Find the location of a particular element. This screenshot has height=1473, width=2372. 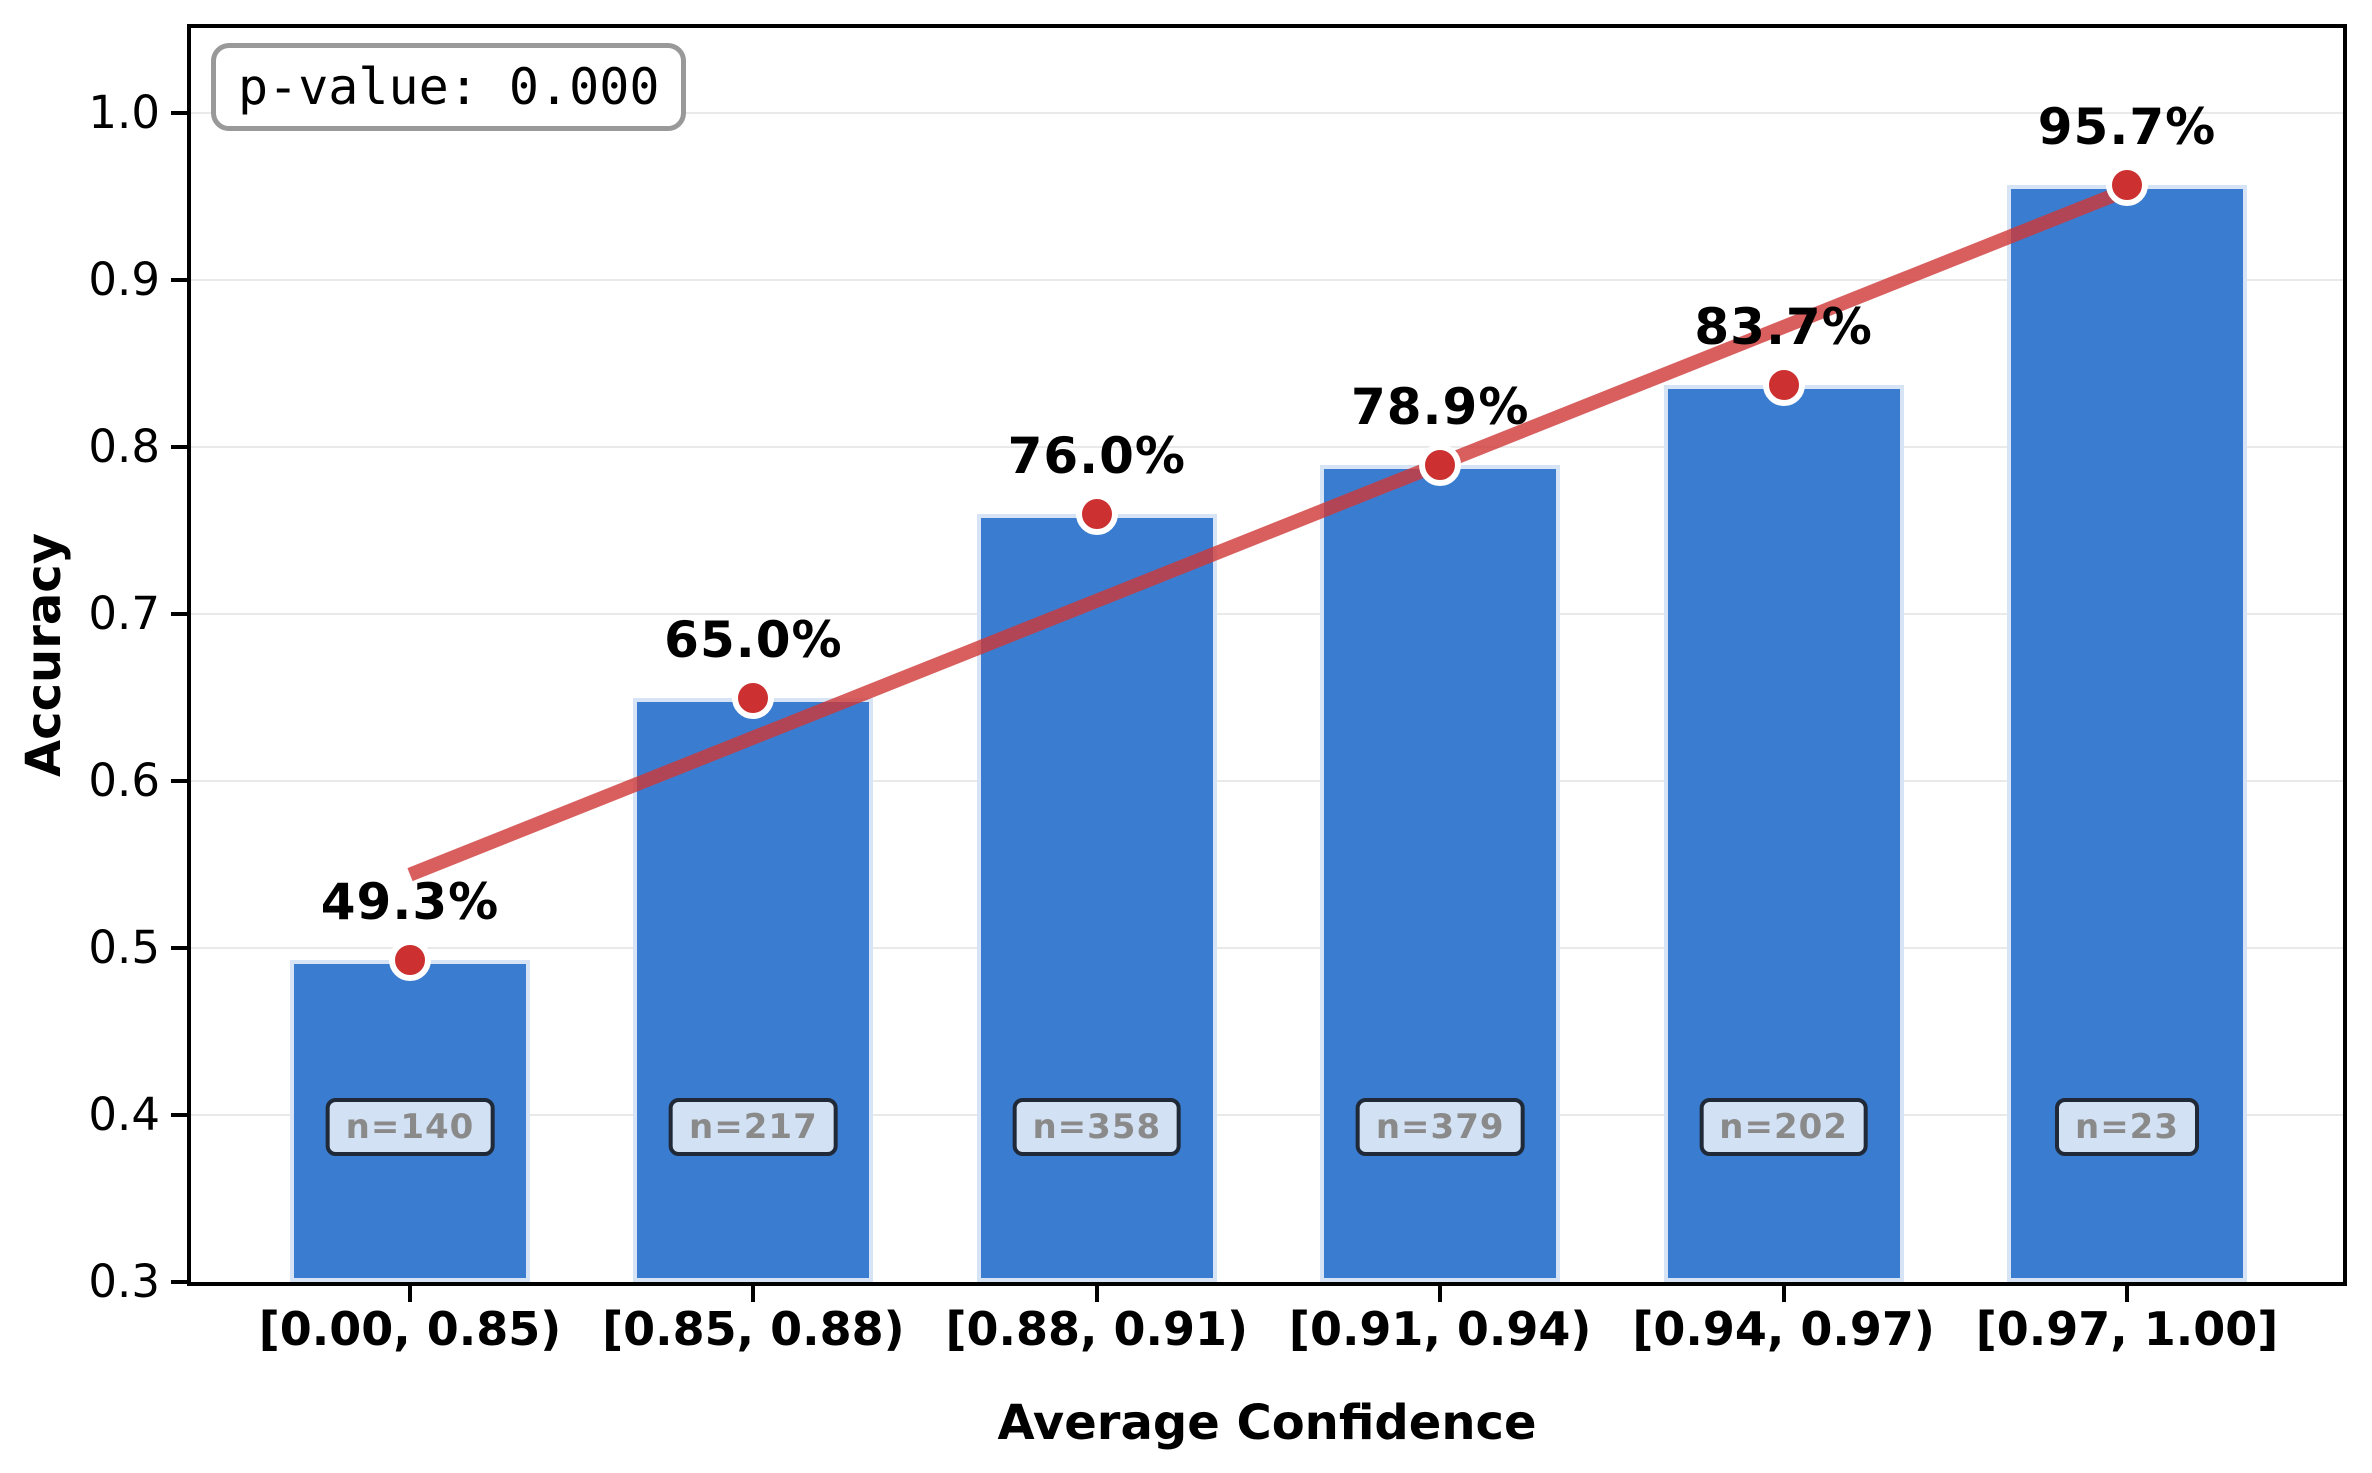

bar-value-label: 65.0% is located at coordinates (753, 639).